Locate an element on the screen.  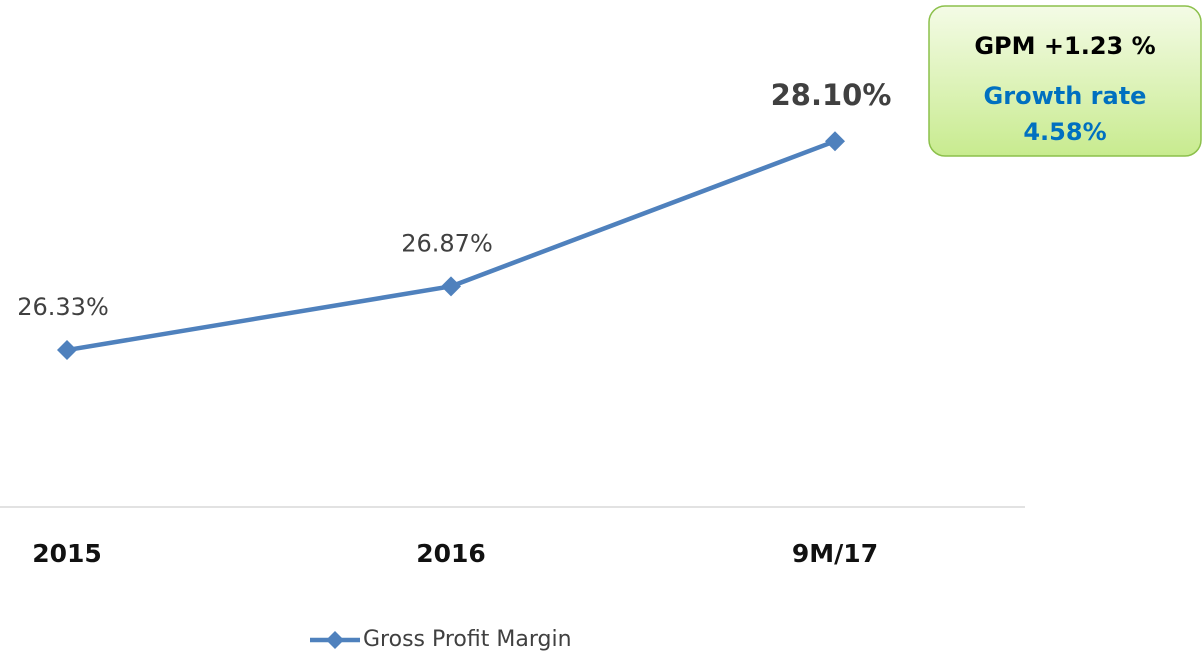
legend-label: Gross Profit Margin is located at coordinates (467, 639).